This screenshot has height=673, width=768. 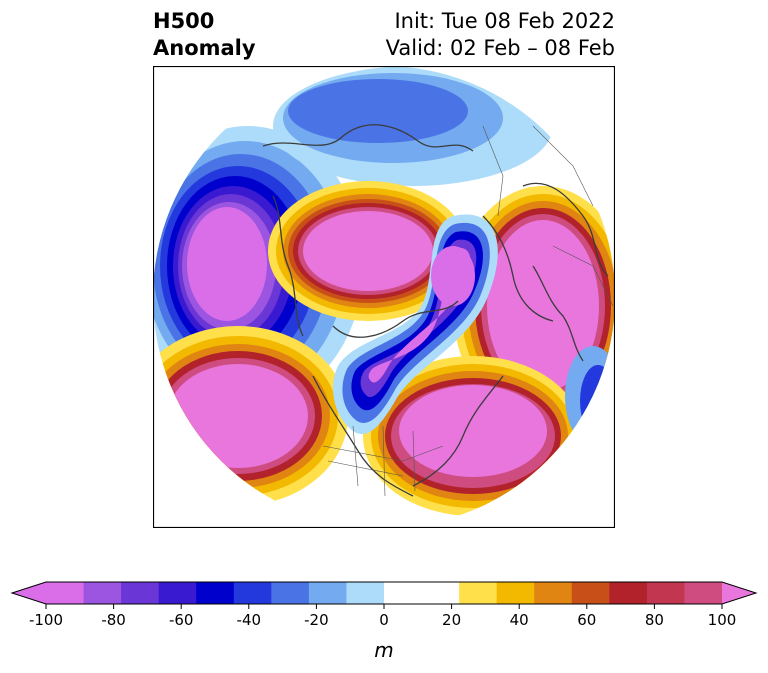 What do you see at coordinates (368, 251) in the screenshot?
I see `central-ridge` at bounding box center [368, 251].